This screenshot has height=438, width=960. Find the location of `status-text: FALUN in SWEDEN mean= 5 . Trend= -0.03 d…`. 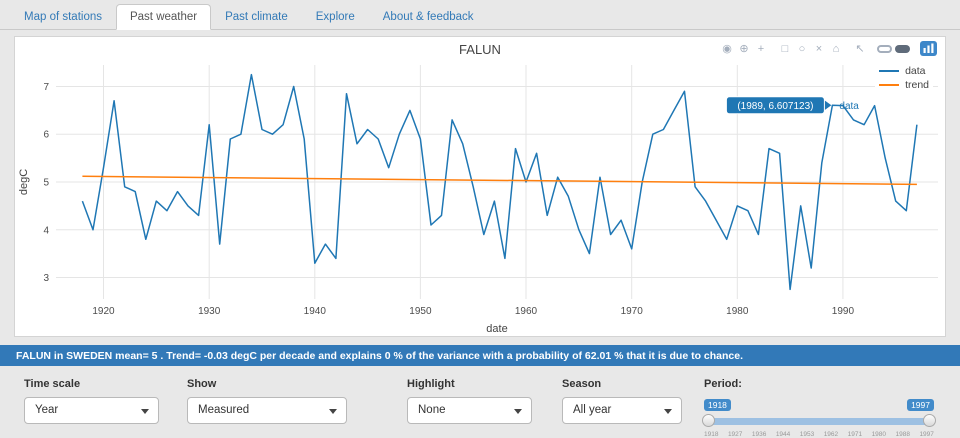

status-text: FALUN in SWEDEN mean= 5 . Trend= -0.03 d… is located at coordinates (380, 356).